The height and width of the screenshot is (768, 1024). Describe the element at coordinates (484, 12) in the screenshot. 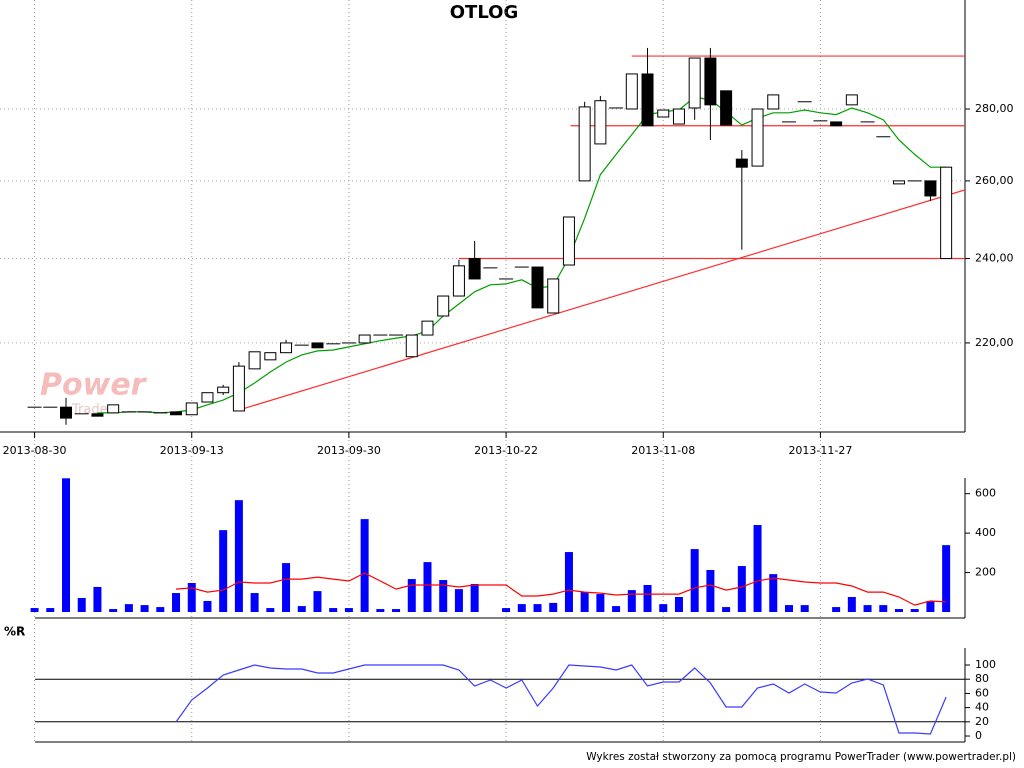

I see `chart-title: OTLOG` at that location.